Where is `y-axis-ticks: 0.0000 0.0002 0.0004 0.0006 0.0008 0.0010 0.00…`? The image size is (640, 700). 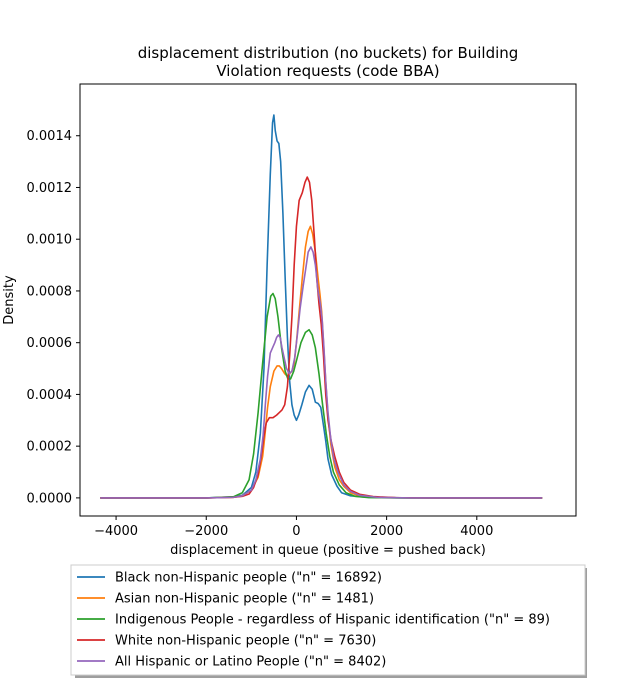 y-axis-ticks: 0.0000 0.0002 0.0004 0.0006 0.0008 0.0010 0.00… is located at coordinates (53, 317).